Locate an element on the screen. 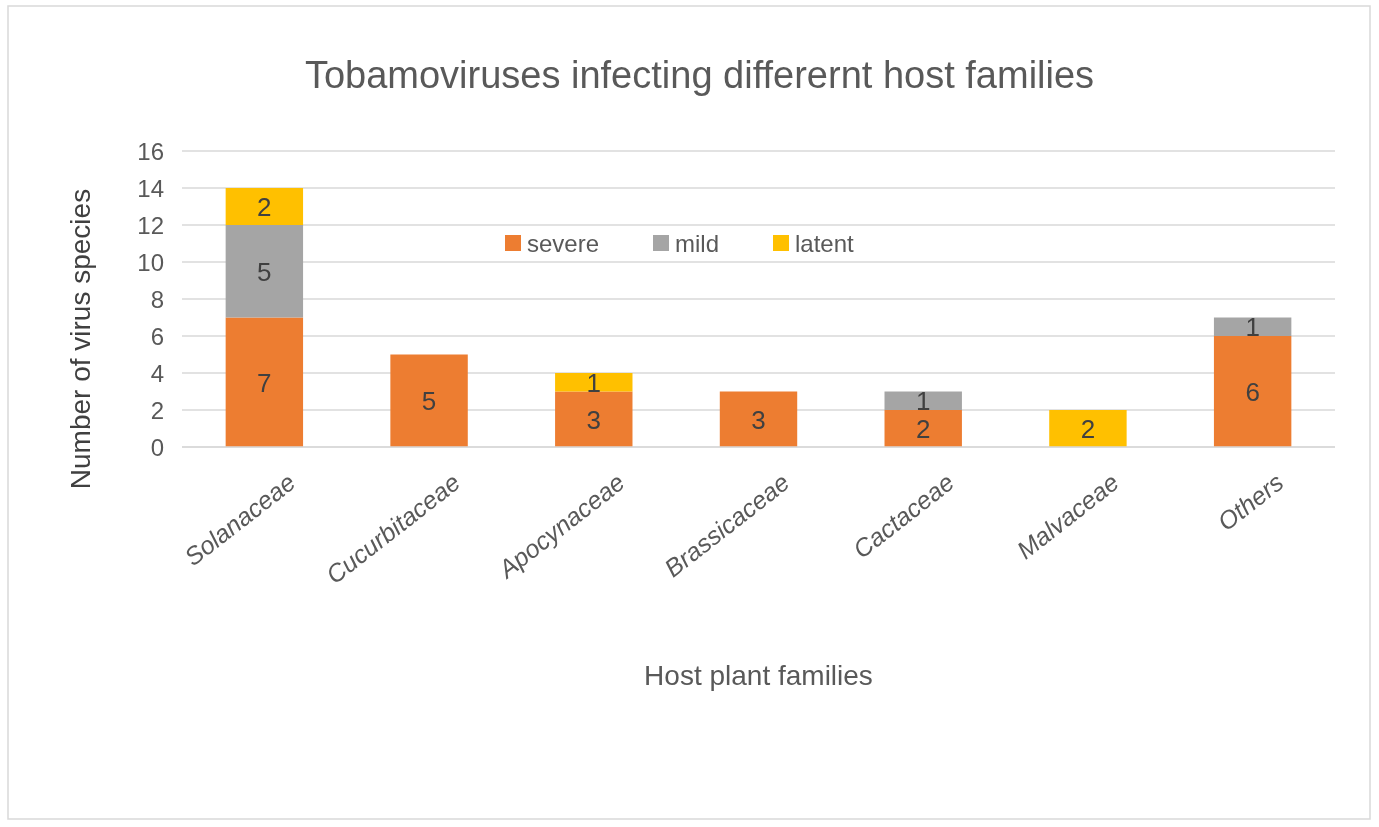 The image size is (1379, 827). y-tick-label: 4 is located at coordinates (157, 373).